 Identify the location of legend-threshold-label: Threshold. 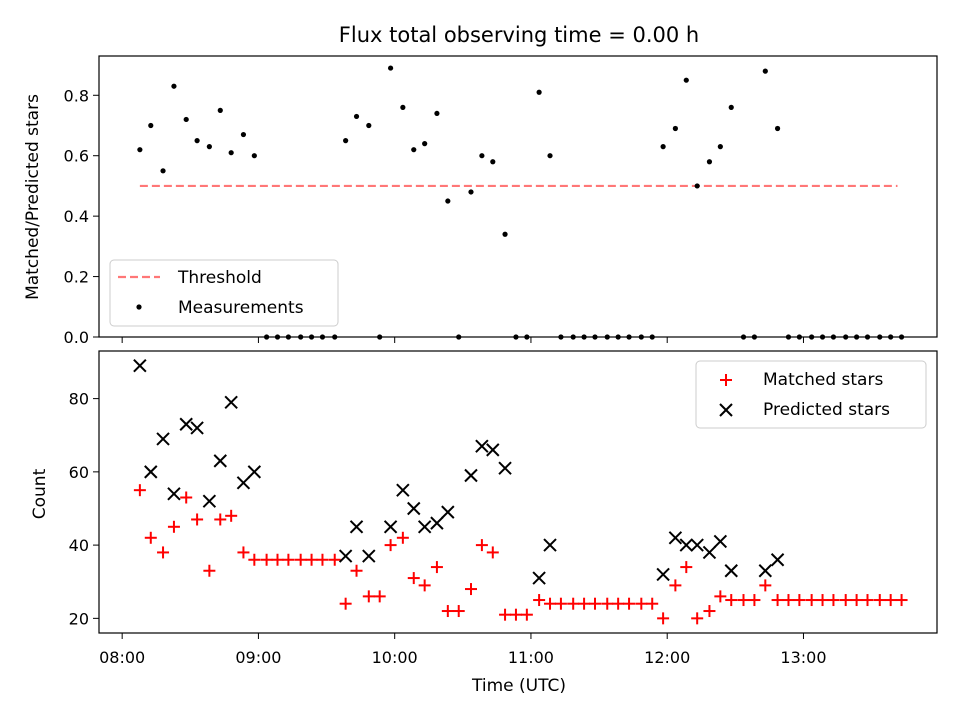
(219, 278).